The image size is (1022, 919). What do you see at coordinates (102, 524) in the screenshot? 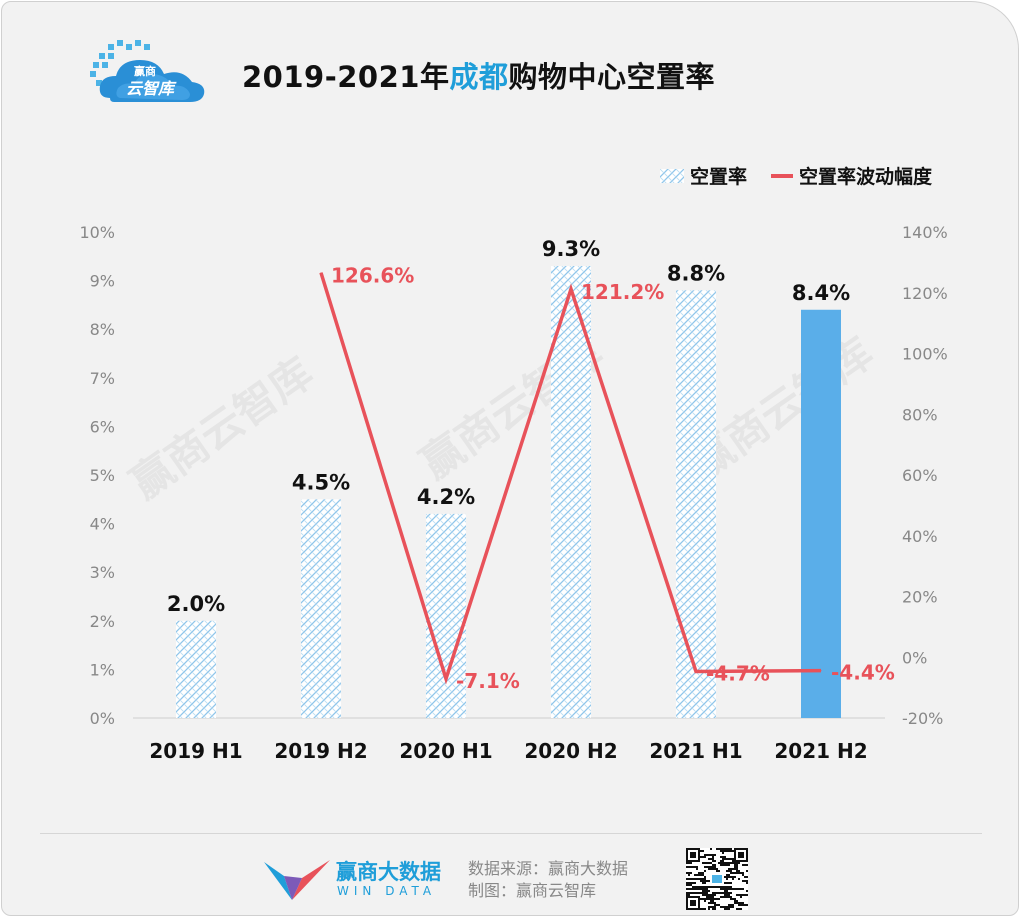
I see `y-left-tick: 4%` at bounding box center [102, 524].